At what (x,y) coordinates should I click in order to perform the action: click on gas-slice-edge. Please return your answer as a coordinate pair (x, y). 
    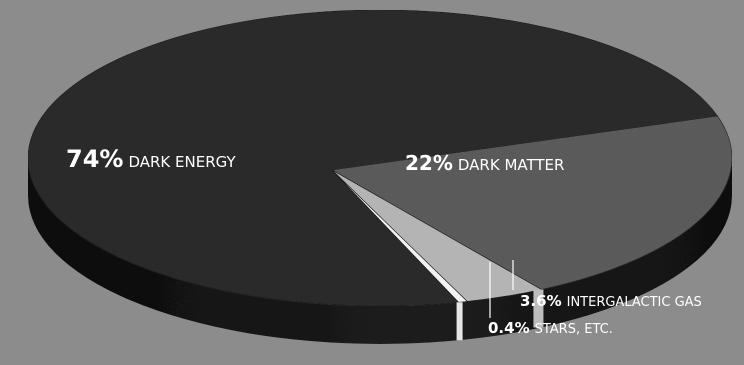
    Looking at the image, I should click on (538, 308).